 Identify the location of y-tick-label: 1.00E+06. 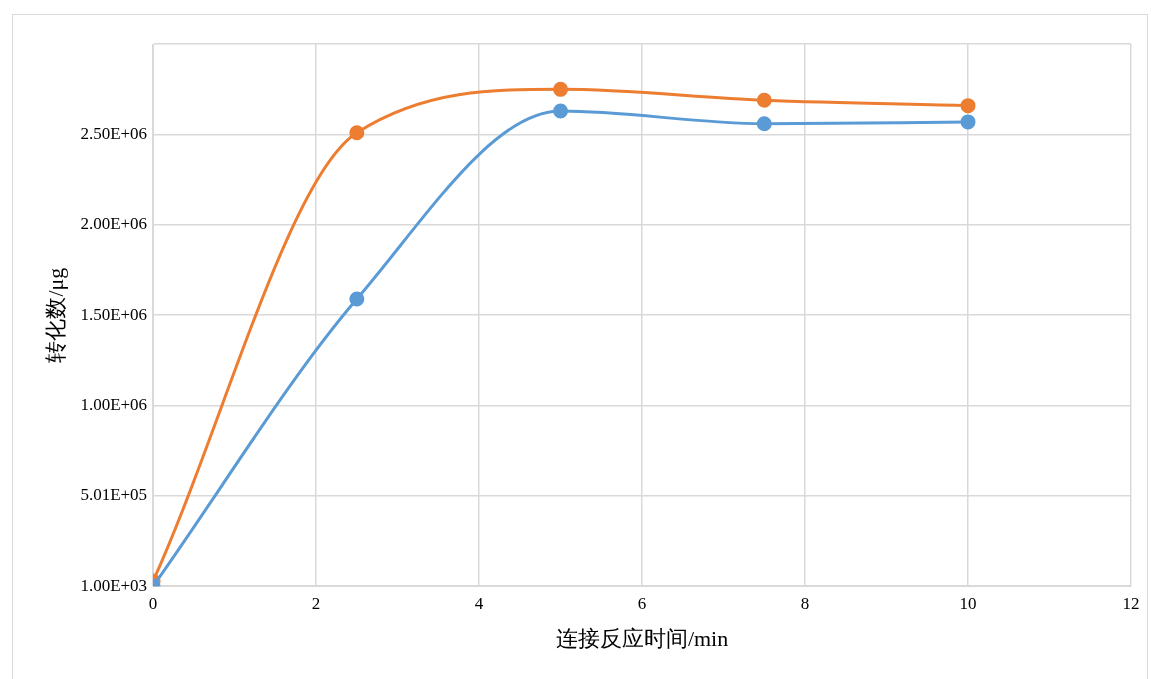
(114, 404).